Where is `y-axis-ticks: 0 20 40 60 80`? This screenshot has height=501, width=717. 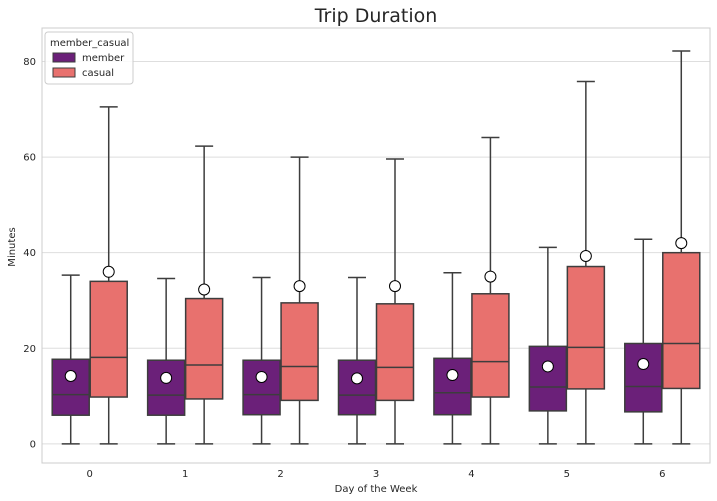 y-axis-ticks: 0 20 40 60 80 is located at coordinates (29, 253).